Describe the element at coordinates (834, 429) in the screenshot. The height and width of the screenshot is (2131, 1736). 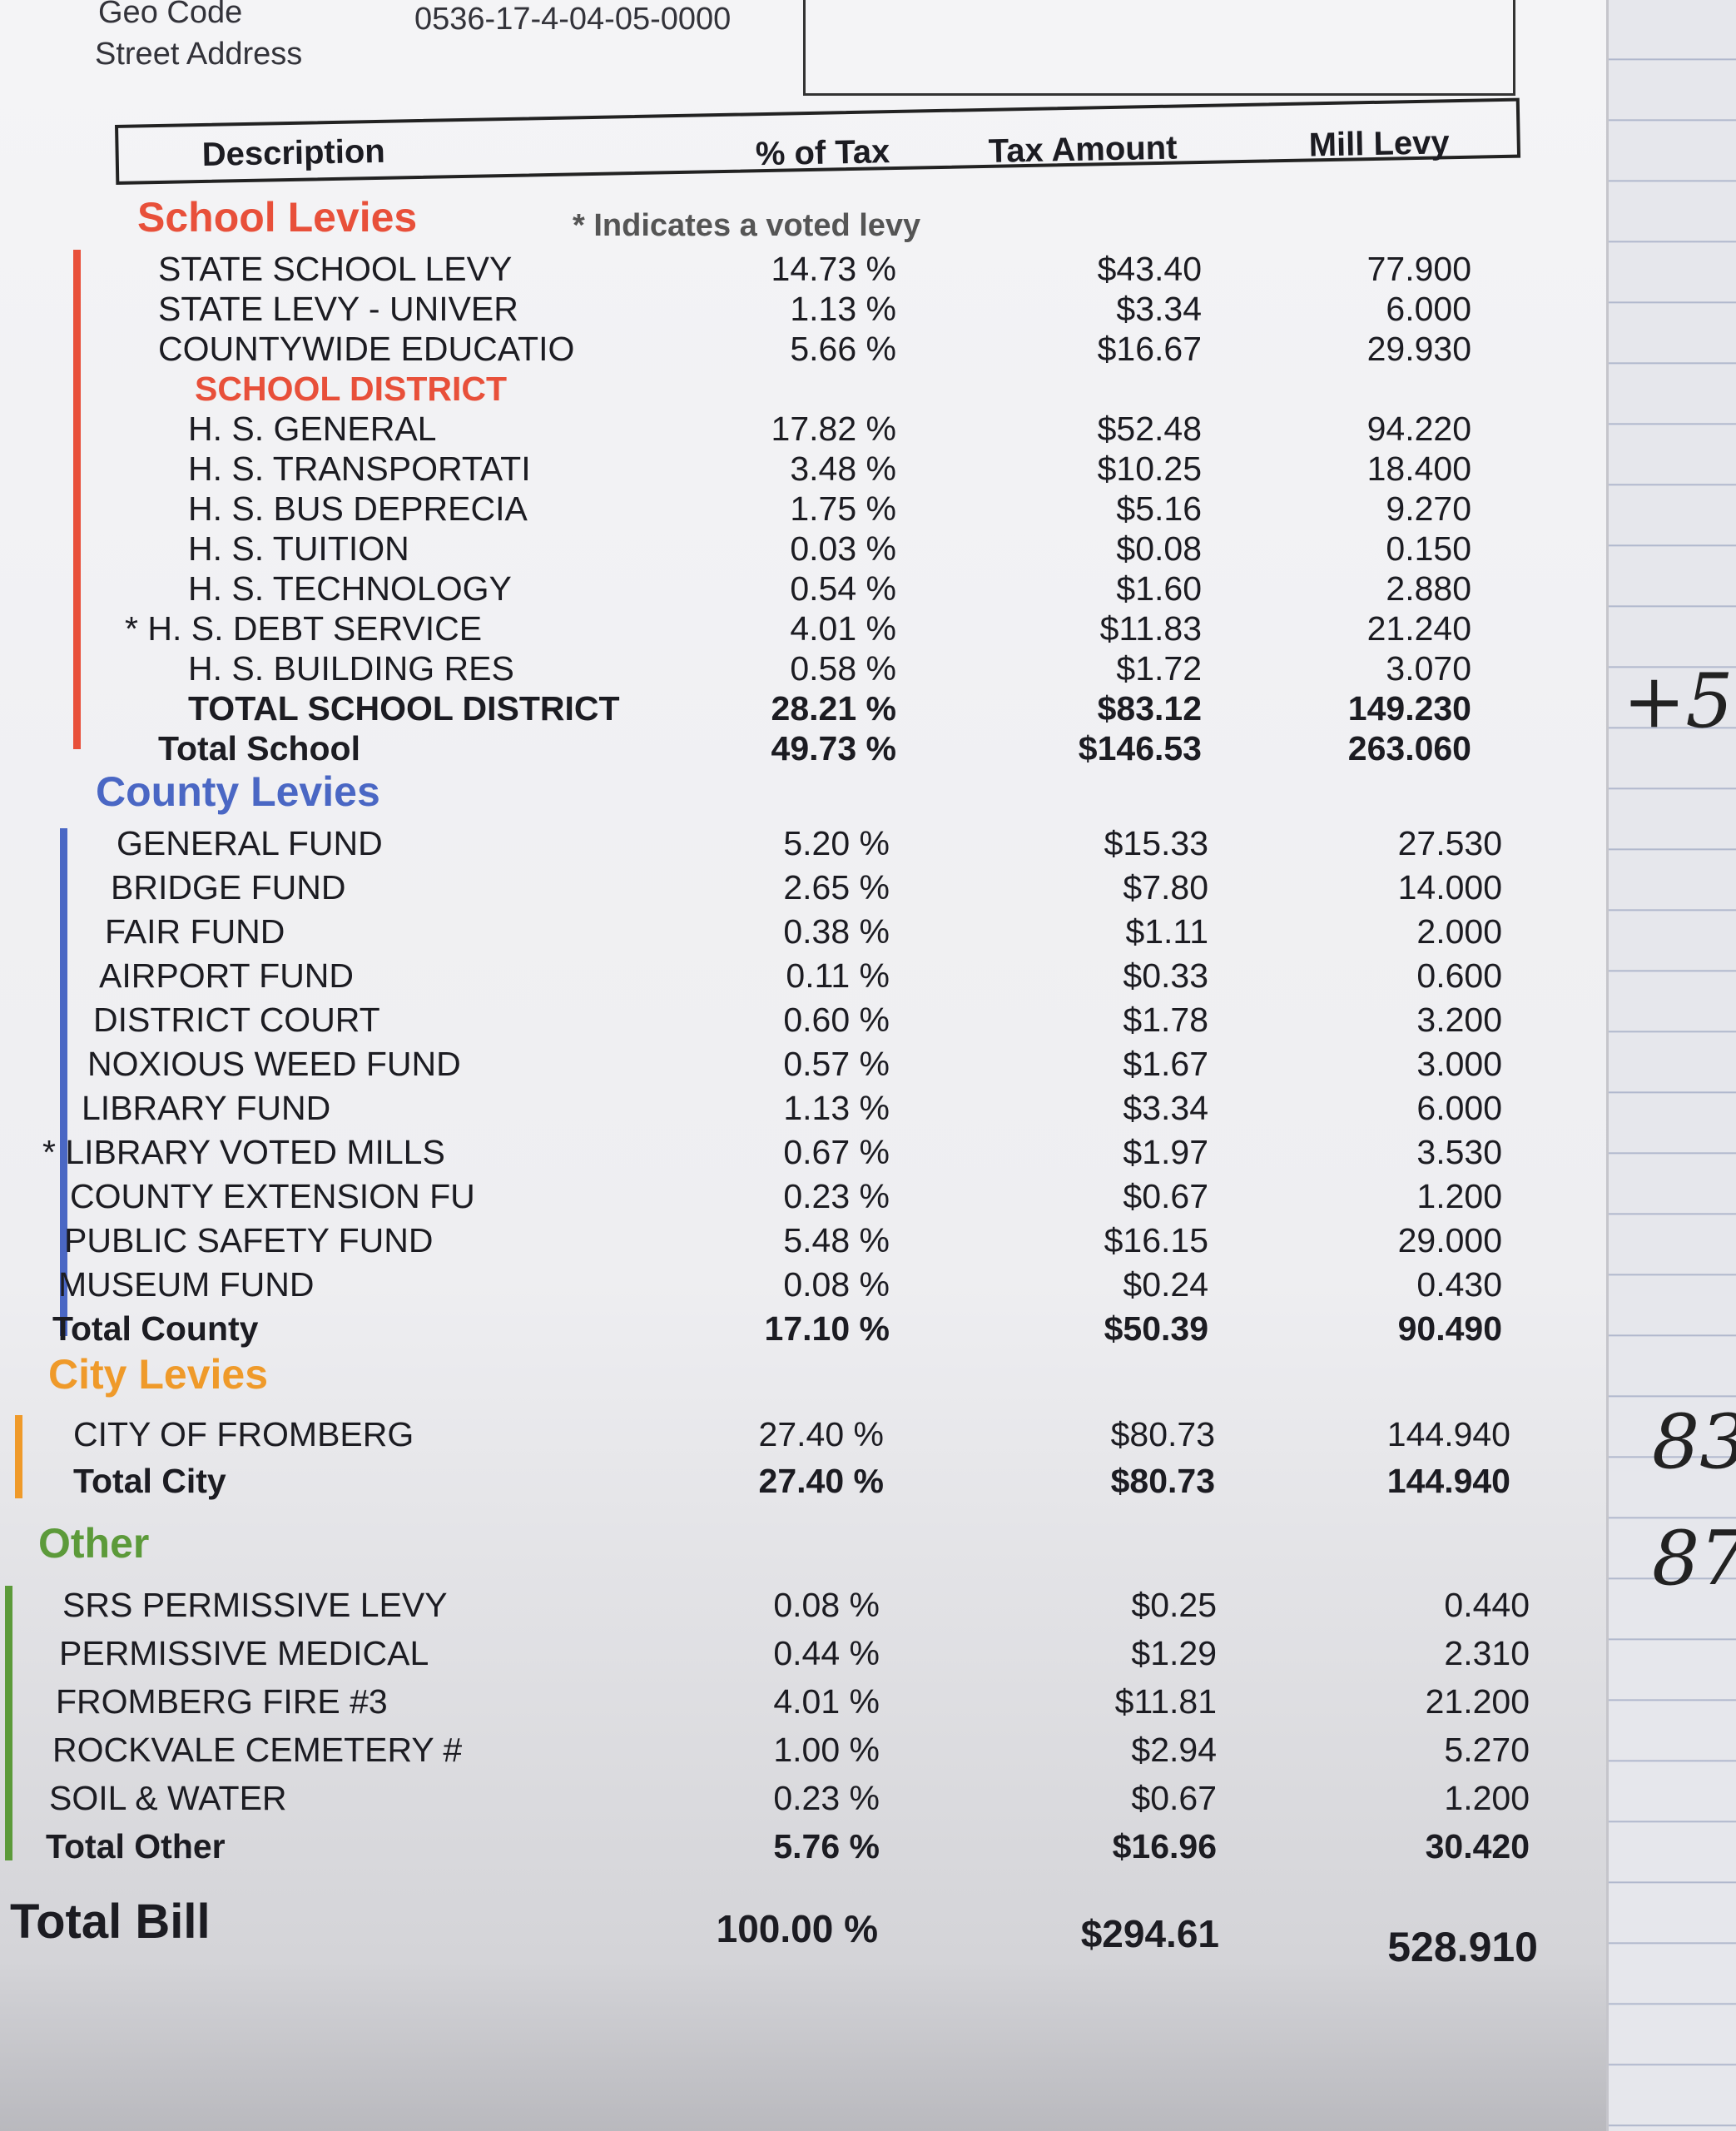
I see `levy-pct: 17.82 %` at that location.